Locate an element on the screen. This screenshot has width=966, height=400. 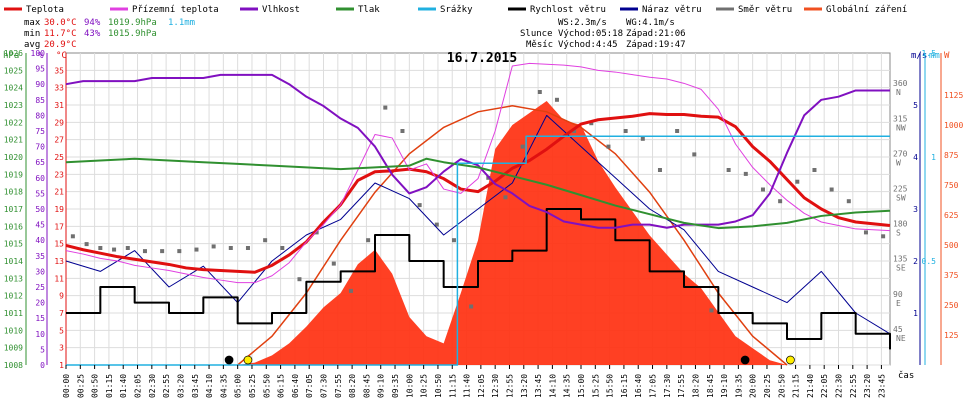
x-tick-label: 03:20 is located at coordinates (180, 386).